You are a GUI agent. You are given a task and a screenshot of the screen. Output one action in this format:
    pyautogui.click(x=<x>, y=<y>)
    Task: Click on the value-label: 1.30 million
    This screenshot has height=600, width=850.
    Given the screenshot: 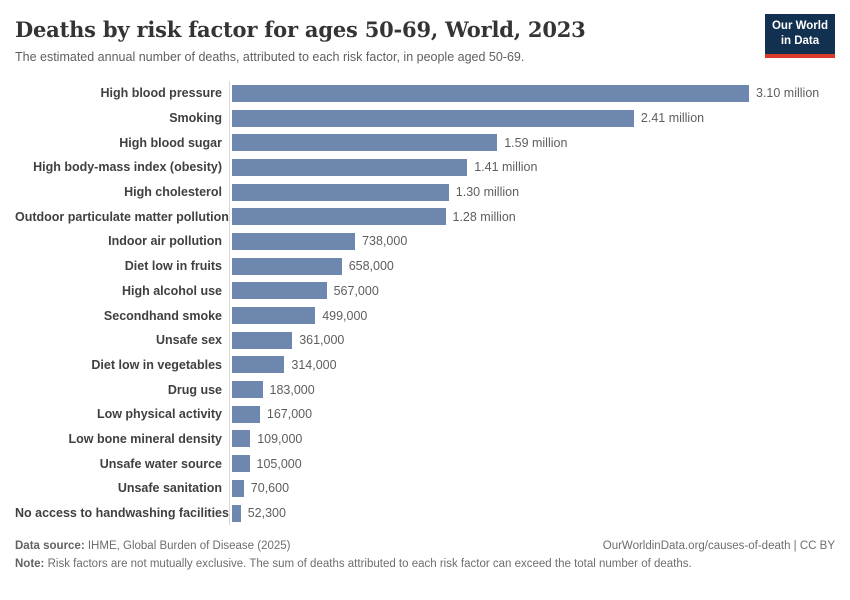 What is the action you would take?
    pyautogui.click(x=487, y=192)
    